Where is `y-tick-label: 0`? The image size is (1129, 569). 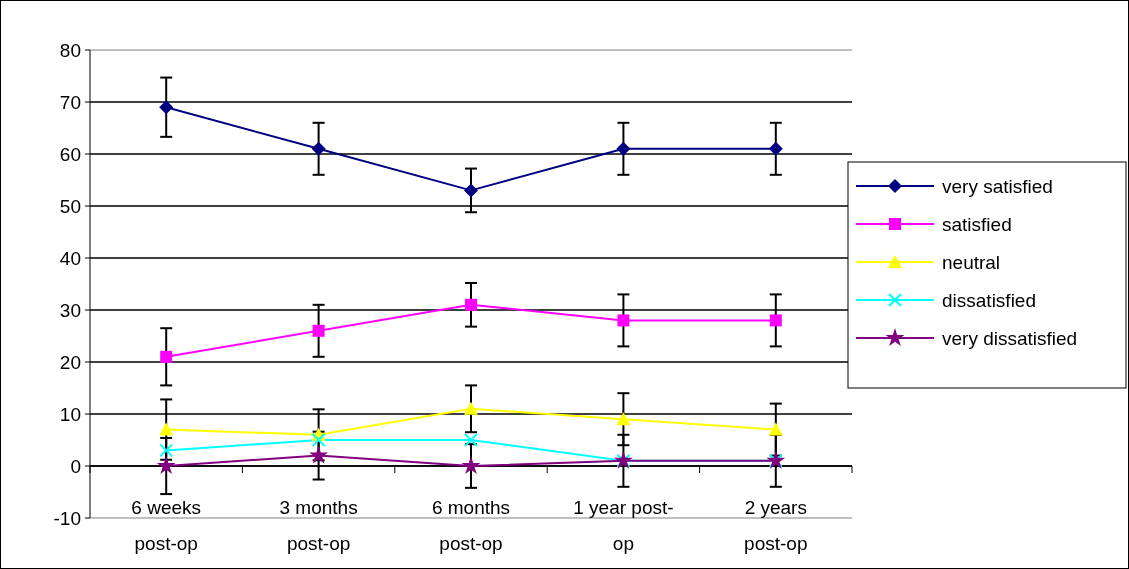 y-tick-label: 0 is located at coordinates (75, 466).